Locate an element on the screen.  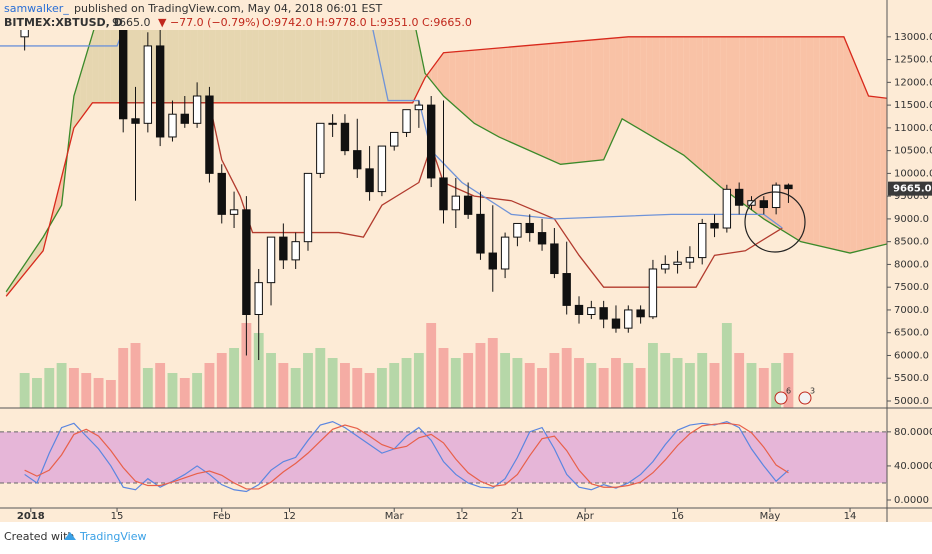
y-tick-label: 5000.0 is located at coordinates (911, 401).